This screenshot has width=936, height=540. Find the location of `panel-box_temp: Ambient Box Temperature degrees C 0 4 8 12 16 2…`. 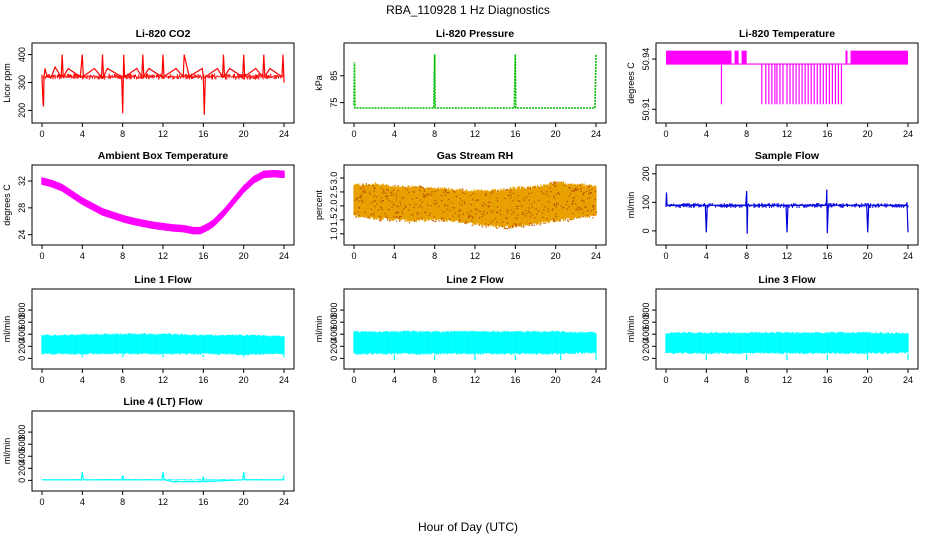

panel-box_temp: Ambient Box Temperature degrees C 0 4 8 12 16 2… is located at coordinates (148, 205).